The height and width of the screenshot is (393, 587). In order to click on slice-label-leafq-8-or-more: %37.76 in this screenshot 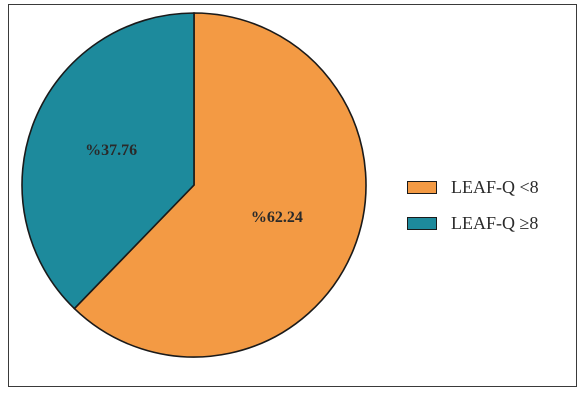, I will do `click(111, 150)`.